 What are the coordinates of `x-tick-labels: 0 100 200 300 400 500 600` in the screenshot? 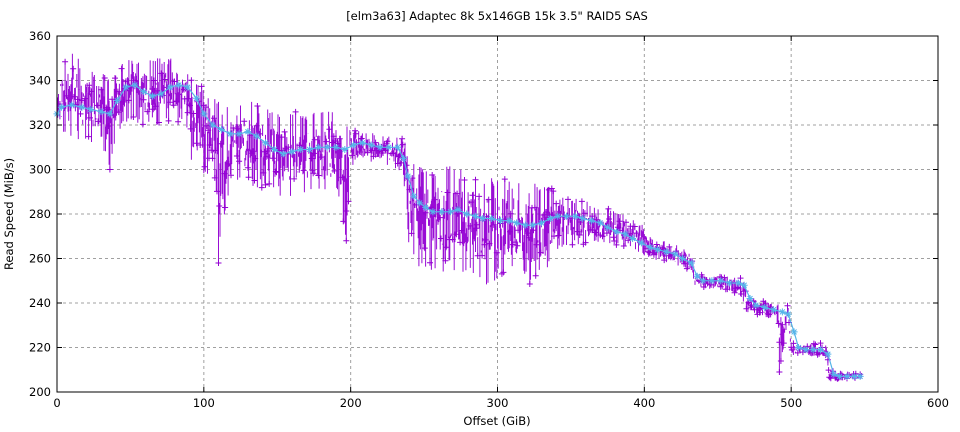 It's located at (501, 403).